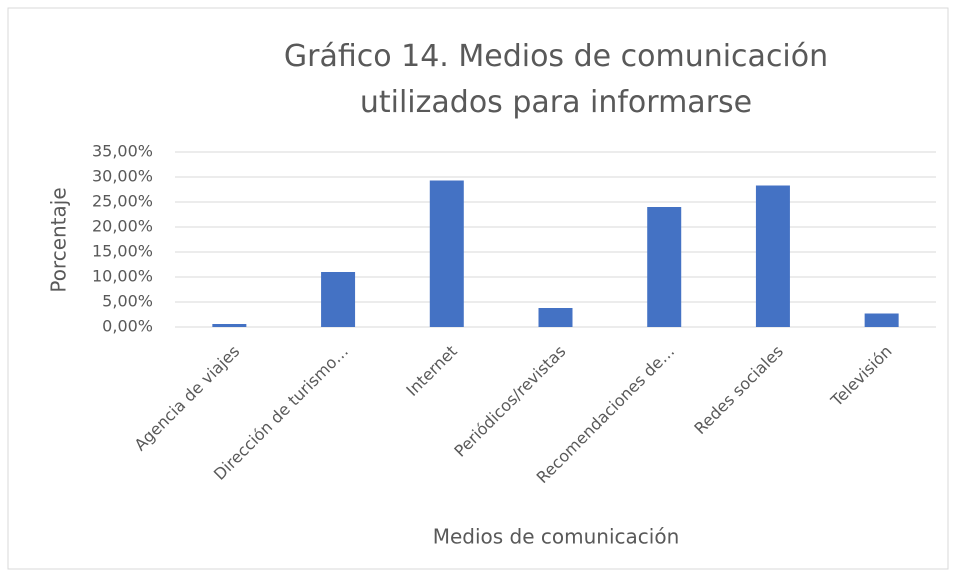  I want to click on y-tick-label: 10,00%, so click(122, 276).